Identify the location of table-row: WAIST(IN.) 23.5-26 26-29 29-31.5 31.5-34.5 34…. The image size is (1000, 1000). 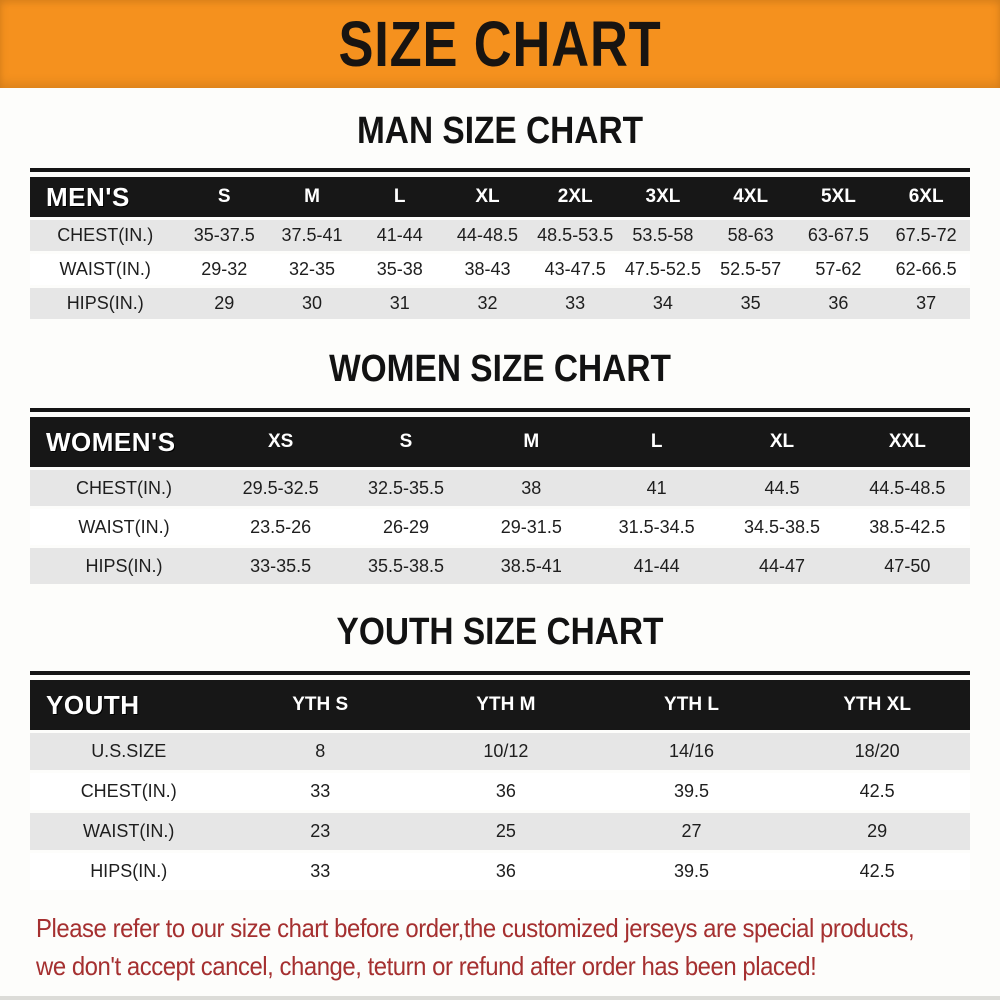
(500, 527).